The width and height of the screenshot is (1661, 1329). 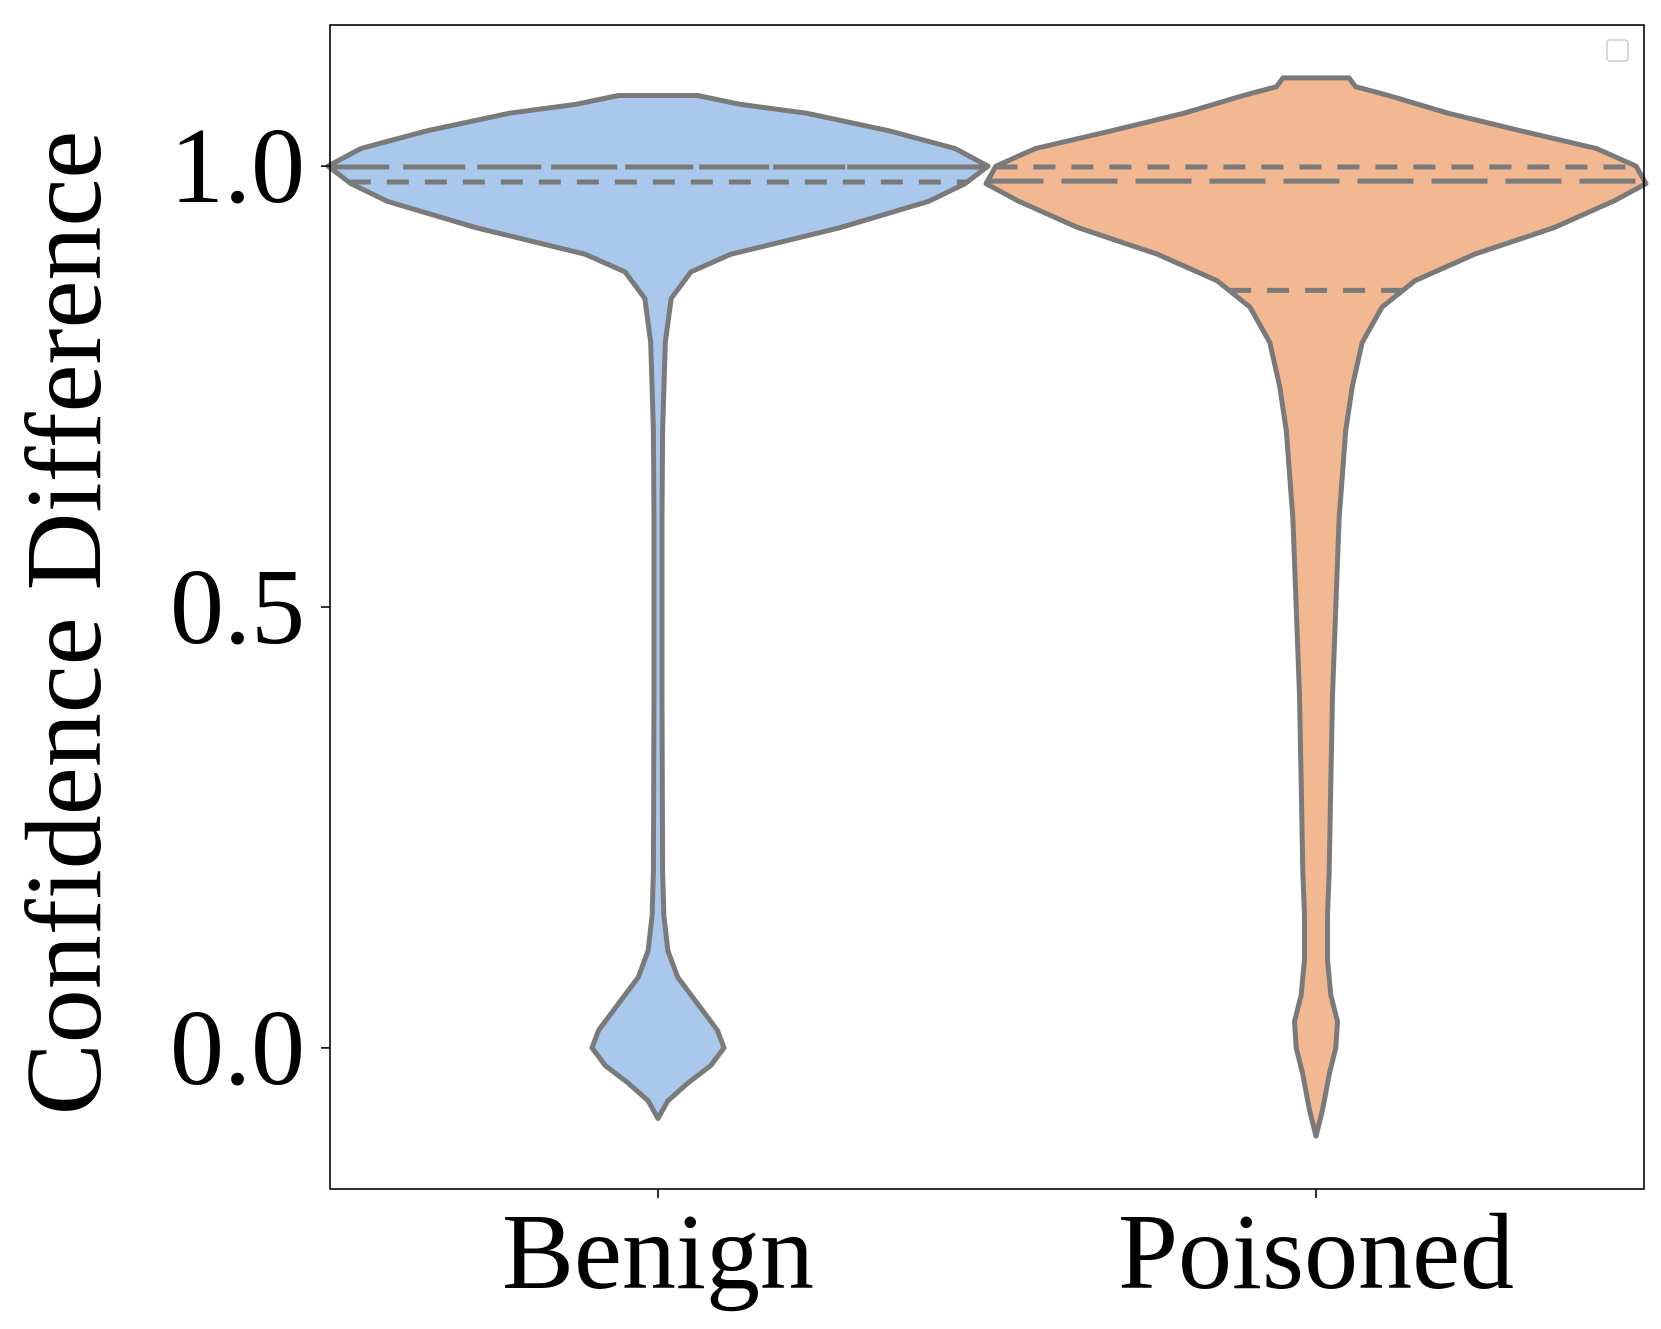 I want to click on y-axis: 0.0 0.5 1.0, so click(x=250, y=607).